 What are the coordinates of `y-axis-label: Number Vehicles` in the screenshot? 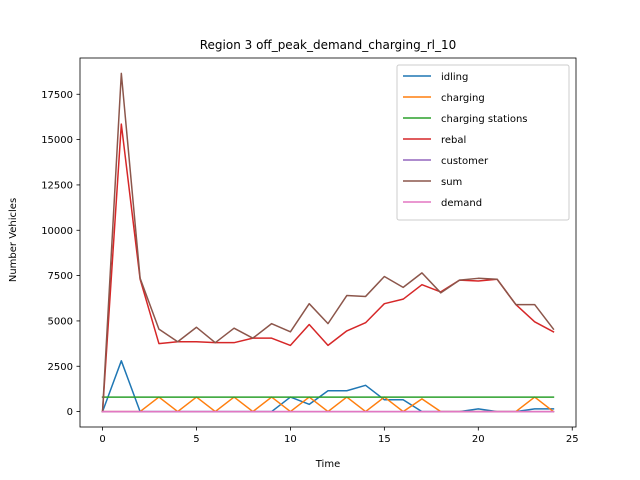 It's located at (13, 240).